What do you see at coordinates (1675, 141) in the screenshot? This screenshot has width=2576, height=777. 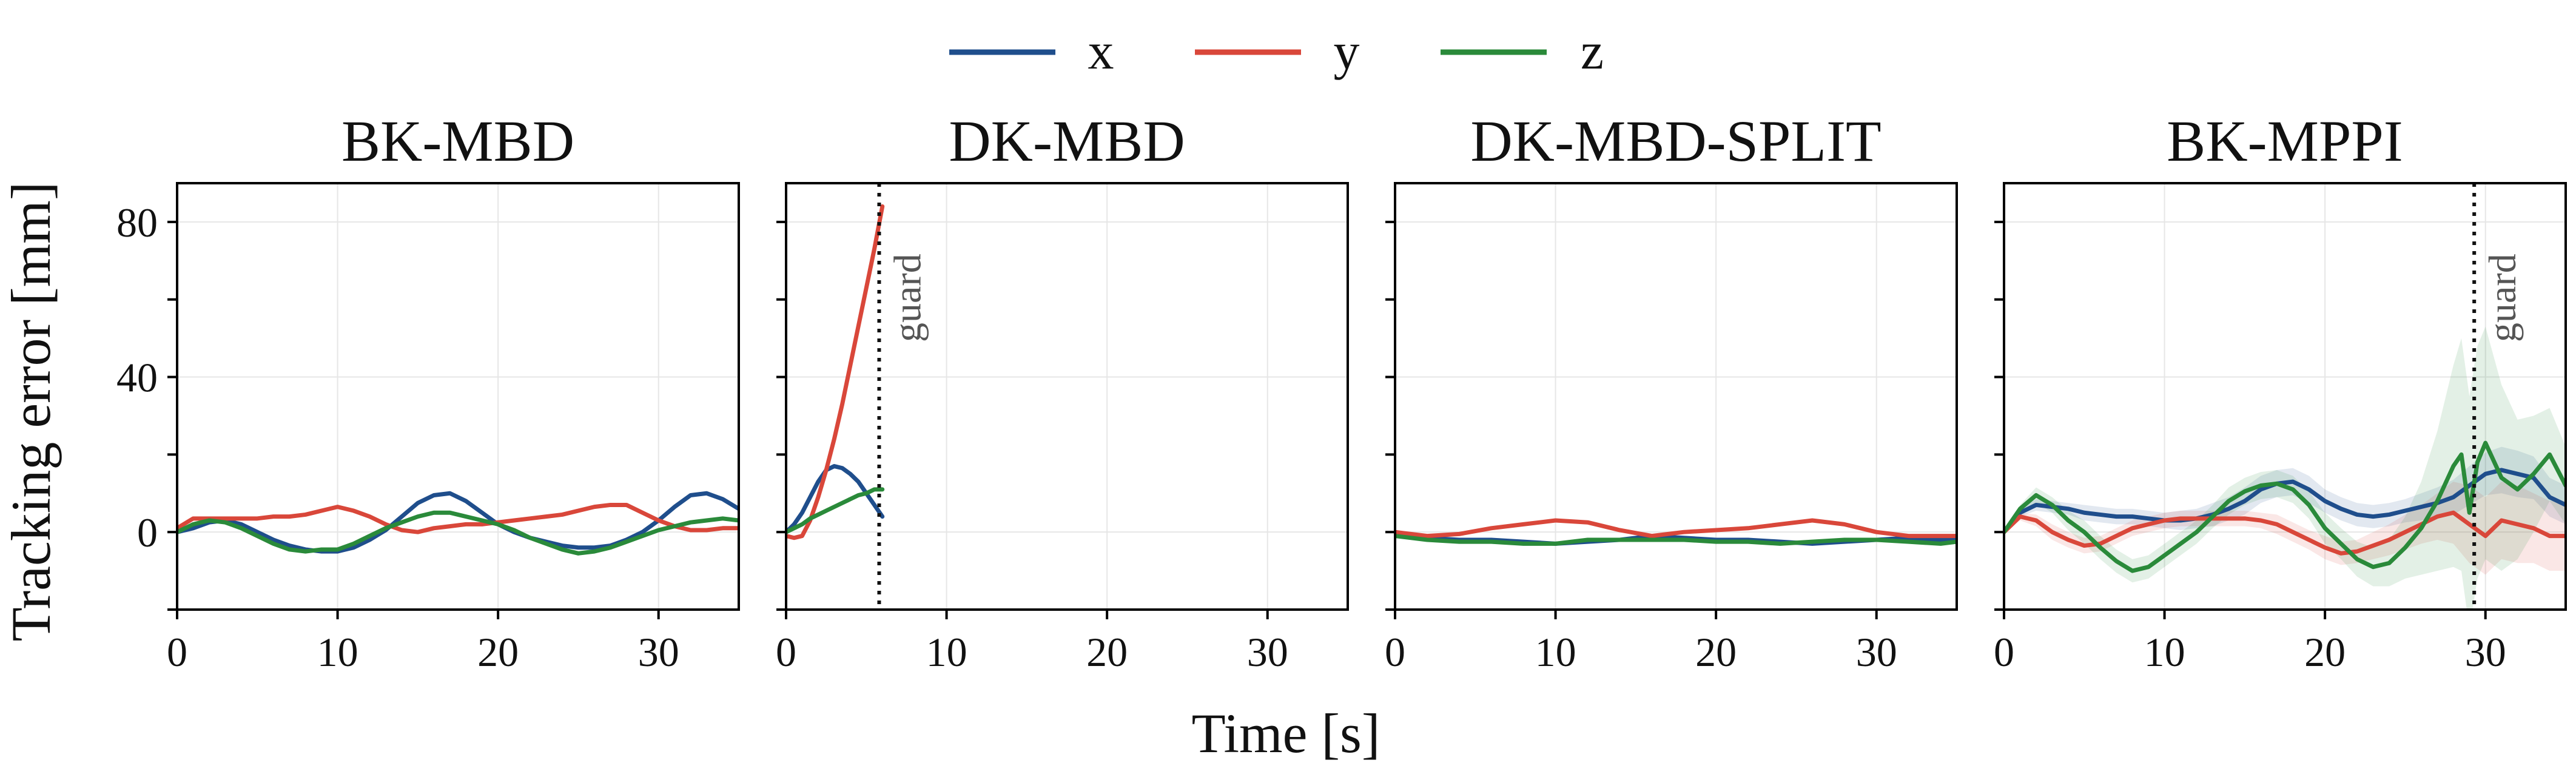 I see `panel-title: DK-MBD-SPLIT` at bounding box center [1675, 141].